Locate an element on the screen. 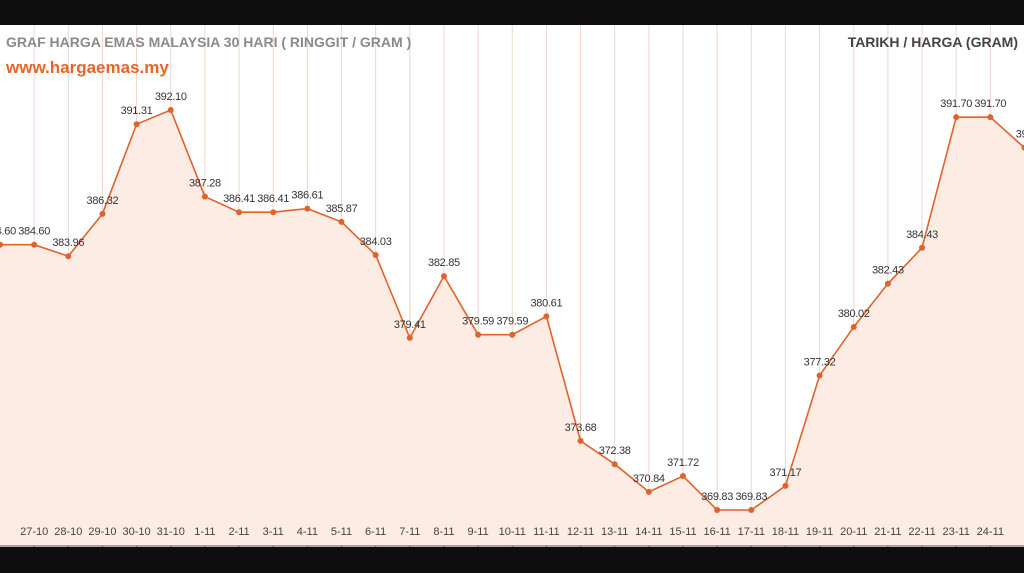 The height and width of the screenshot is (573, 1024). x-tick-label: 6-11 is located at coordinates (375, 532).